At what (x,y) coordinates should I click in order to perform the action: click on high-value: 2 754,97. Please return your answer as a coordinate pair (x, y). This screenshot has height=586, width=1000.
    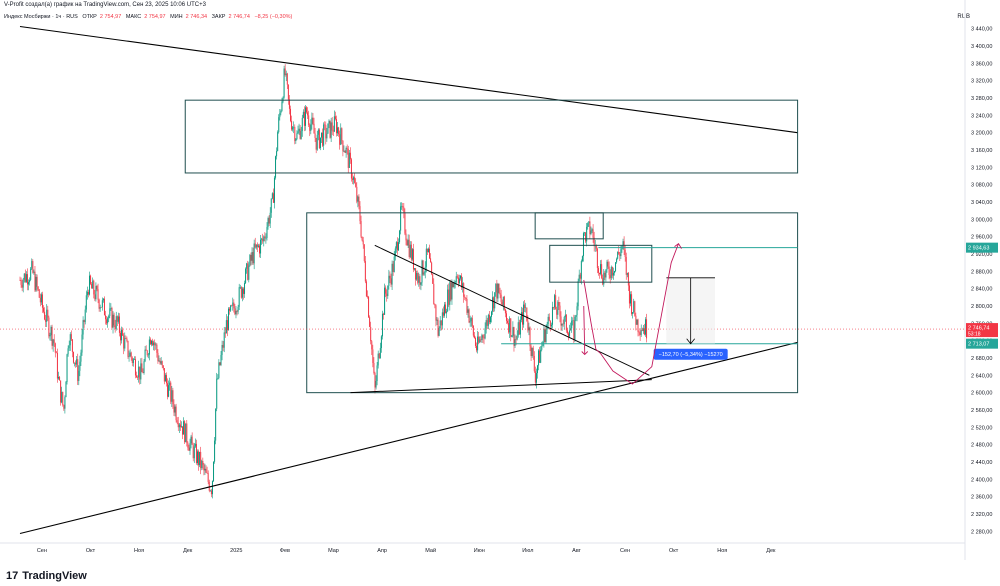
    Looking at the image, I should click on (155, 17).